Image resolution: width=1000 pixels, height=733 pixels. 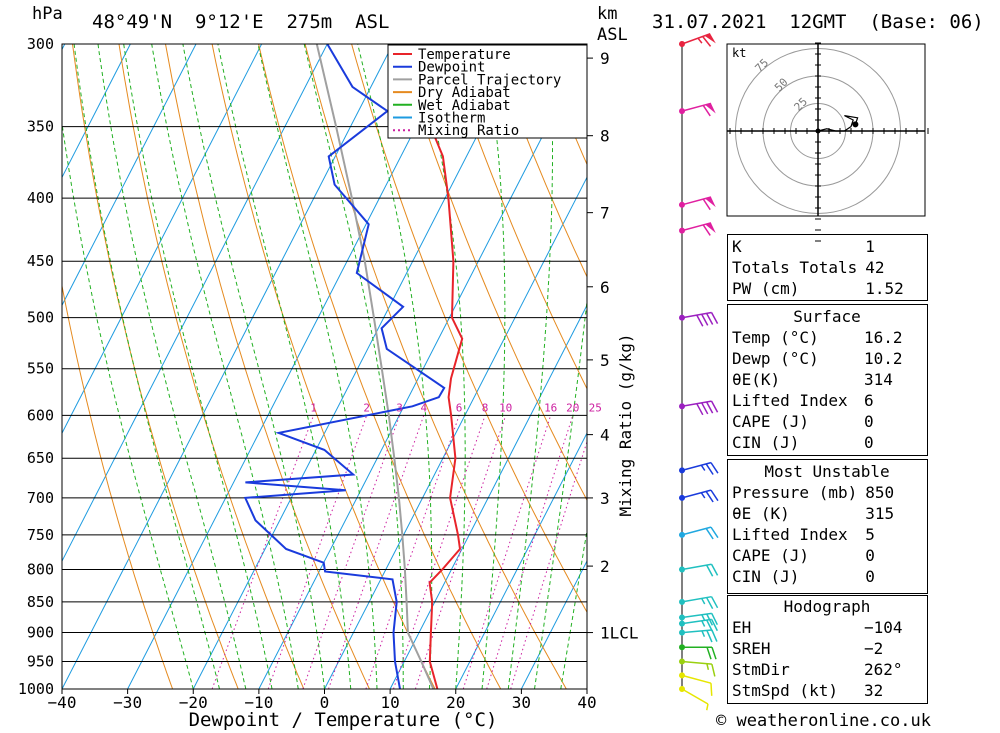 I want to click on km-tick-label: 4, so click(x=605, y=435).